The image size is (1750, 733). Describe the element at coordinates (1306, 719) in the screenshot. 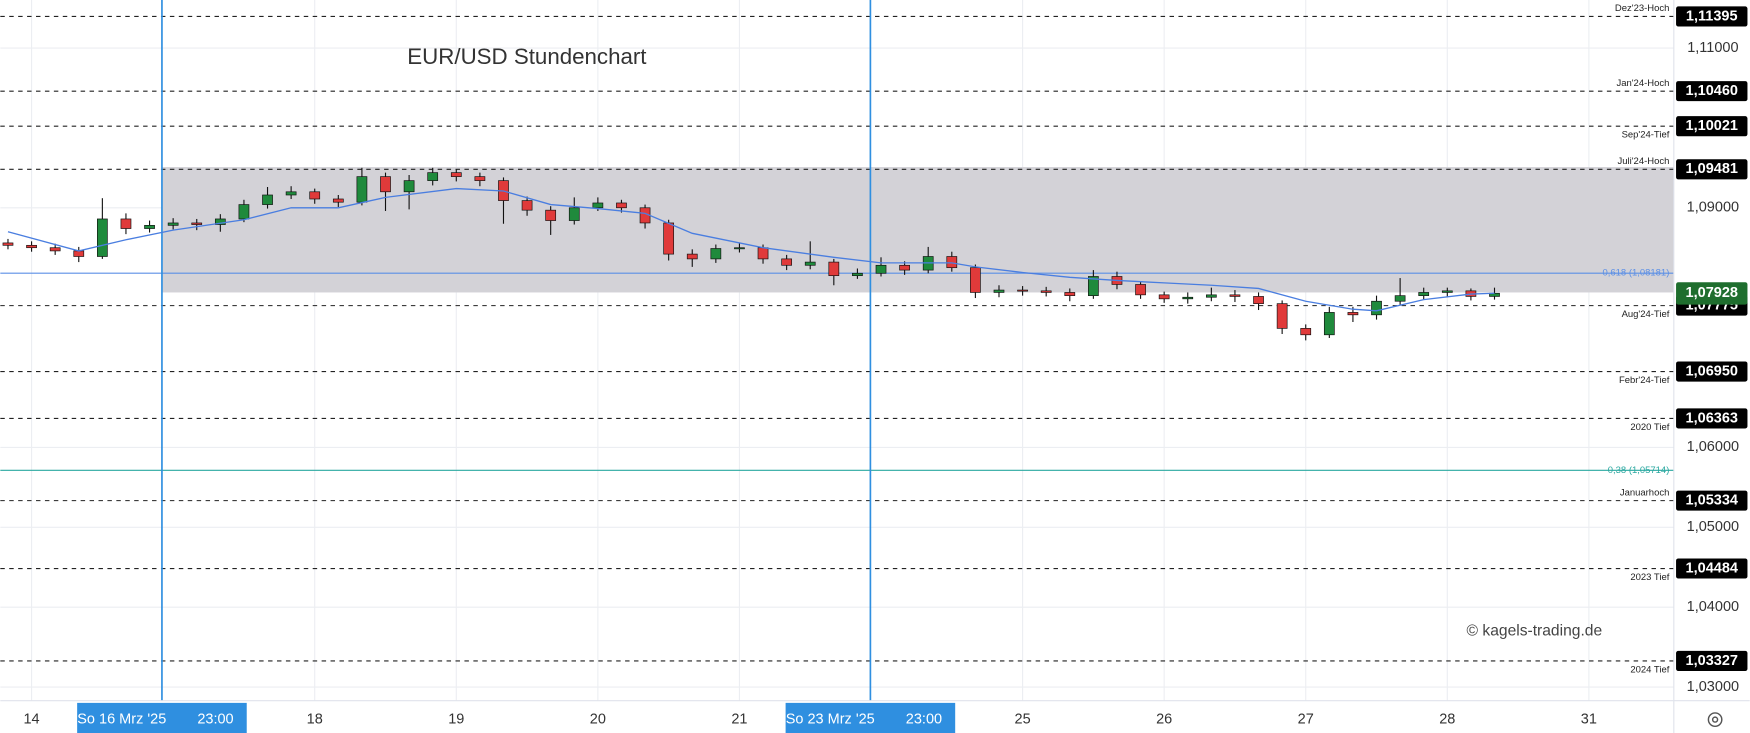

I see `x-tick-label: 27` at that location.